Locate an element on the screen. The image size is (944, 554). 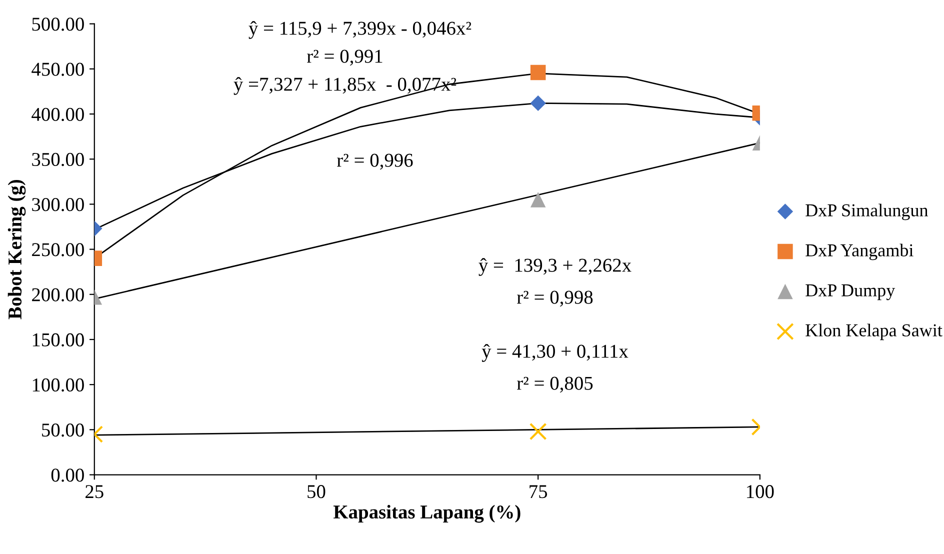
y-tick-label: 100.00 is located at coordinates (58, 385).